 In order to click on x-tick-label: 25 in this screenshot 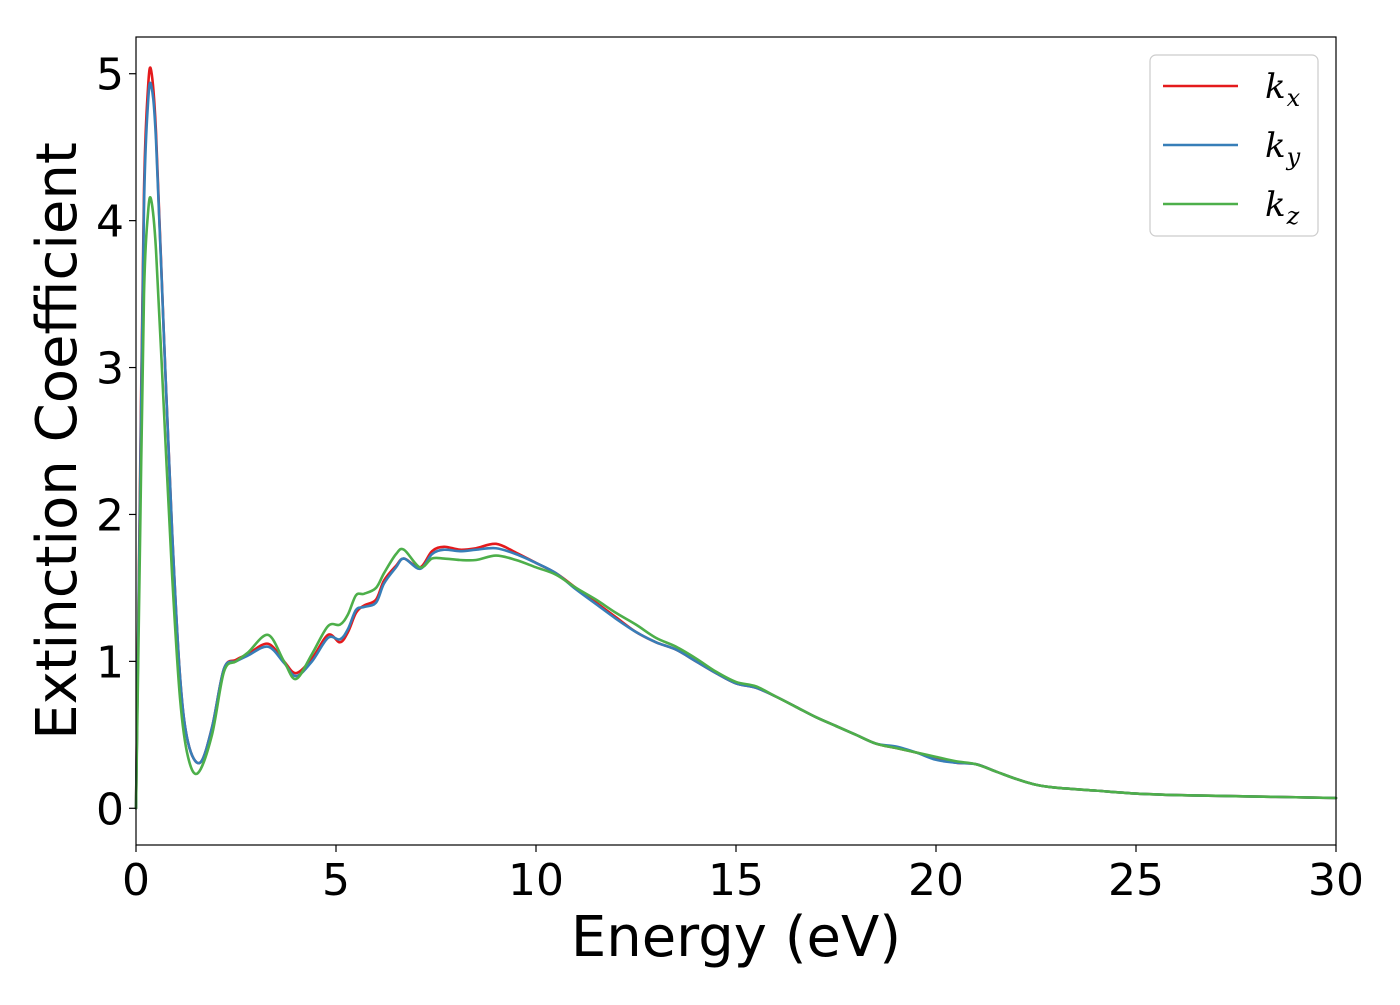, I will do `click(1136, 880)`.